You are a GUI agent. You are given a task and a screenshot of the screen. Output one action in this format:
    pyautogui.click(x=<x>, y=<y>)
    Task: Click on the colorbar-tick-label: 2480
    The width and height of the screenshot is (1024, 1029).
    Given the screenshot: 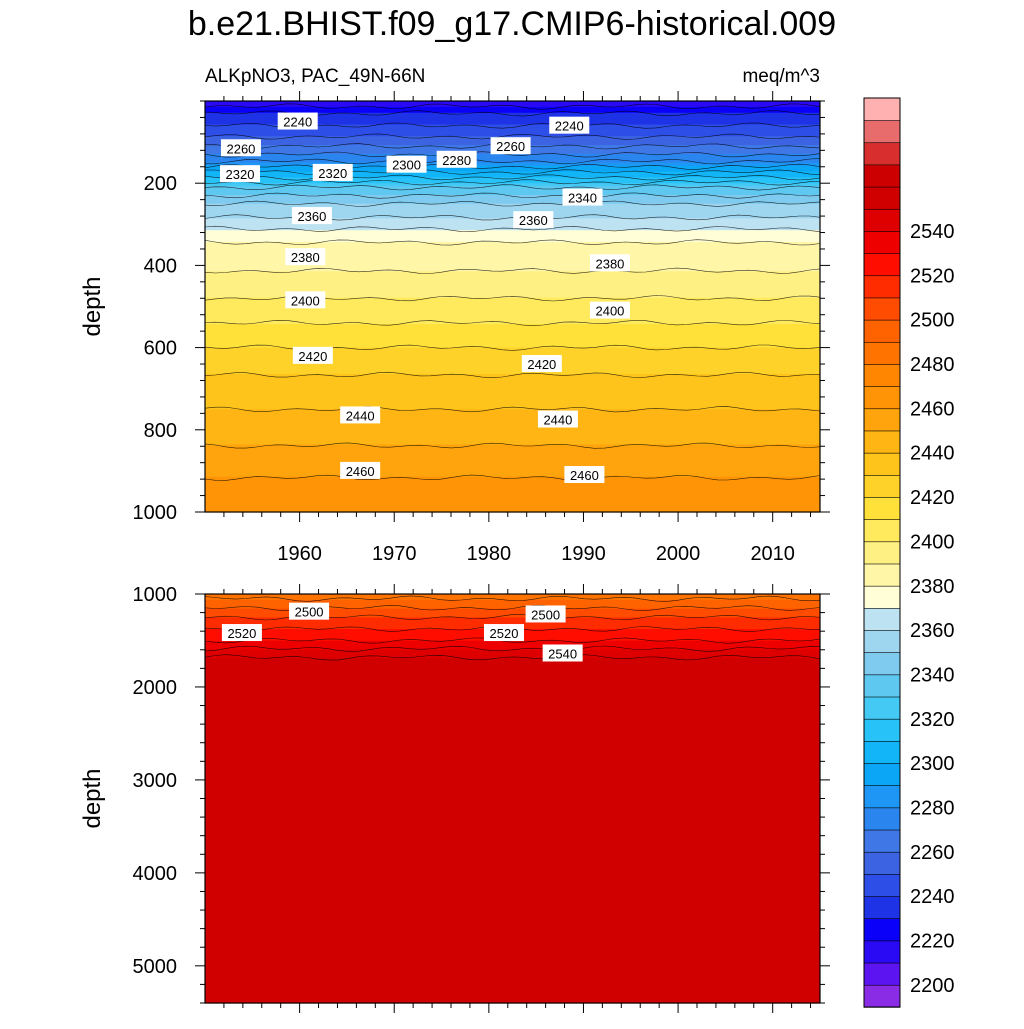 What is the action you would take?
    pyautogui.click(x=932, y=365)
    